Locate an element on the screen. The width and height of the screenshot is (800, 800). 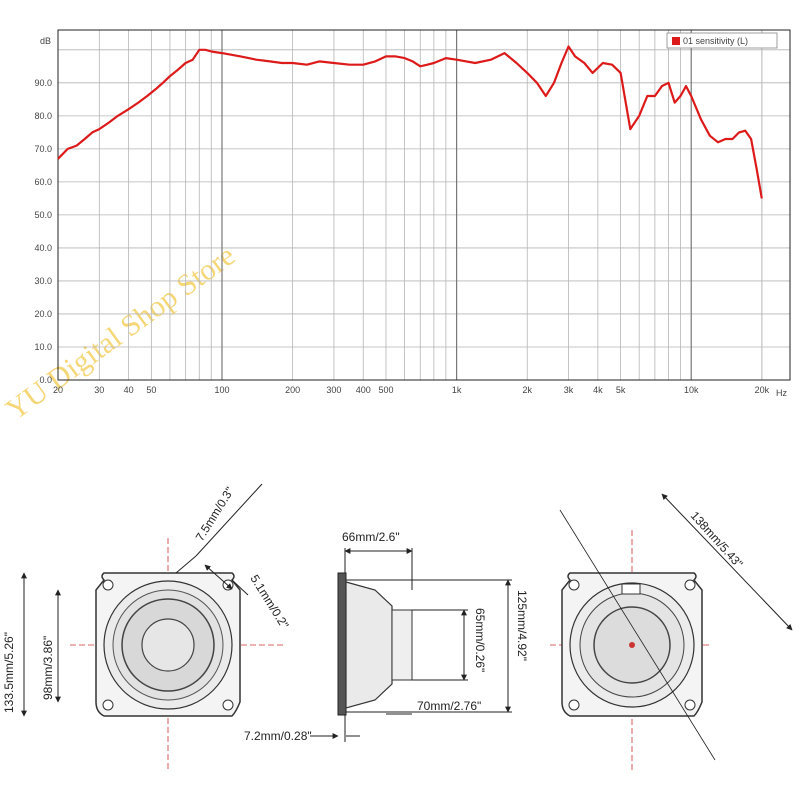
y-tick-label: 60.0 is located at coordinates (43, 182).